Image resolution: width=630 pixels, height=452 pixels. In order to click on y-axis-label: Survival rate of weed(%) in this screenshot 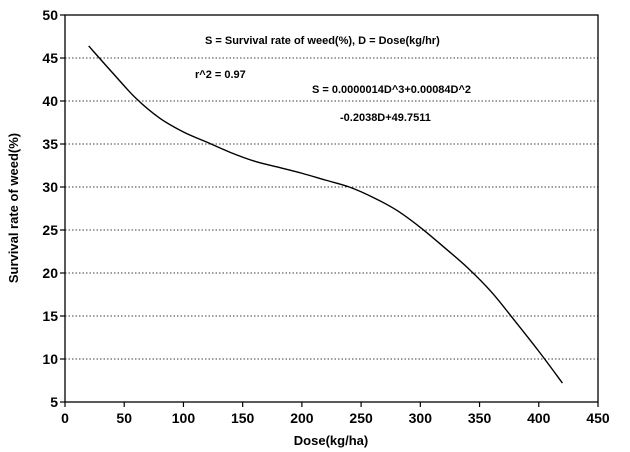, I will do `click(13, 208)`.